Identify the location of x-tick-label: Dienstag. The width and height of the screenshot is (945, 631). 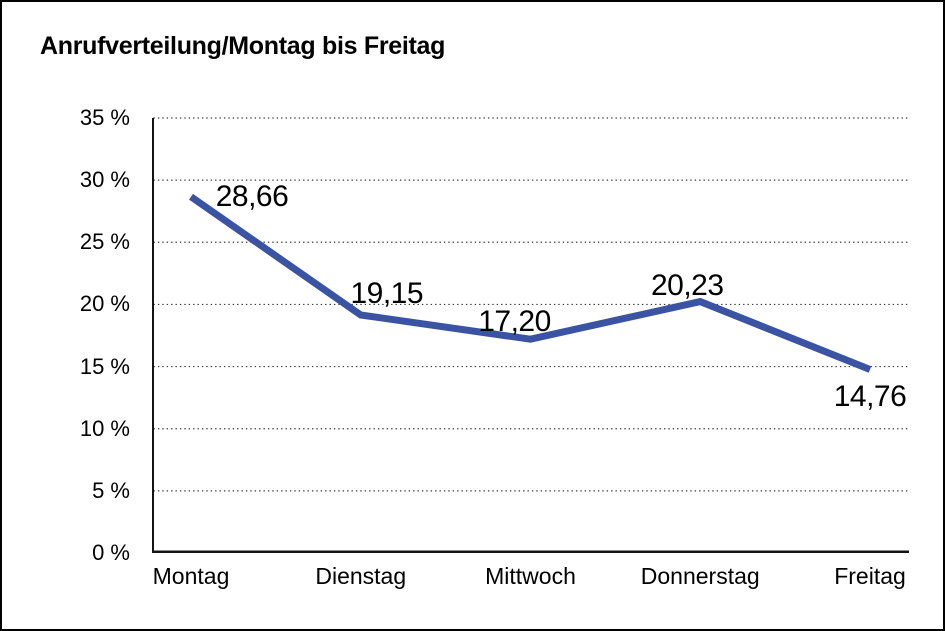
(361, 576).